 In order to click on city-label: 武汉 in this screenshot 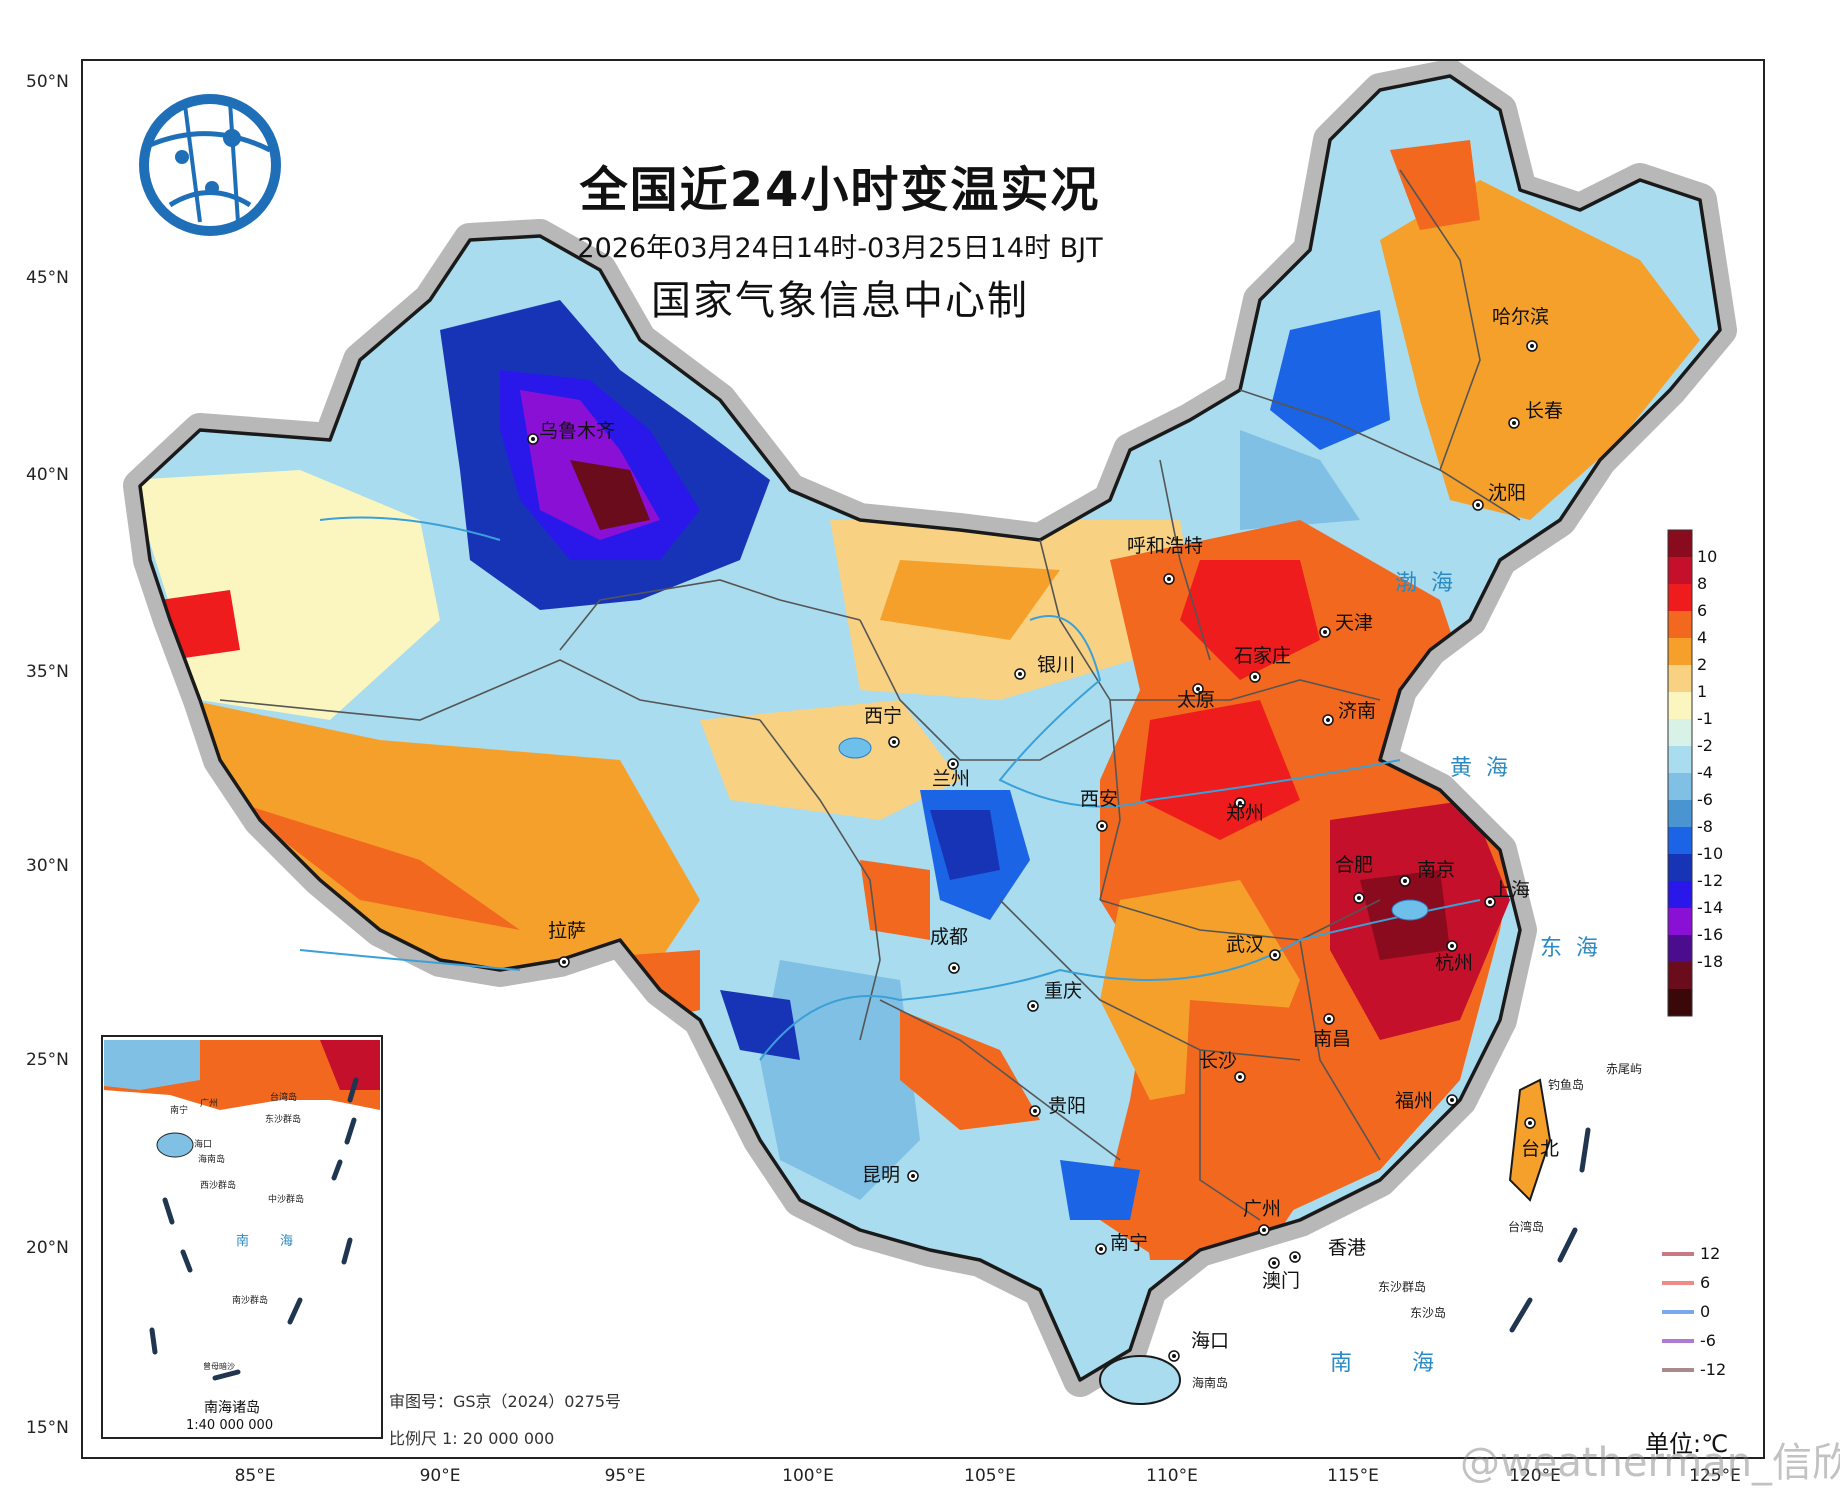, I will do `click(1245, 945)`.